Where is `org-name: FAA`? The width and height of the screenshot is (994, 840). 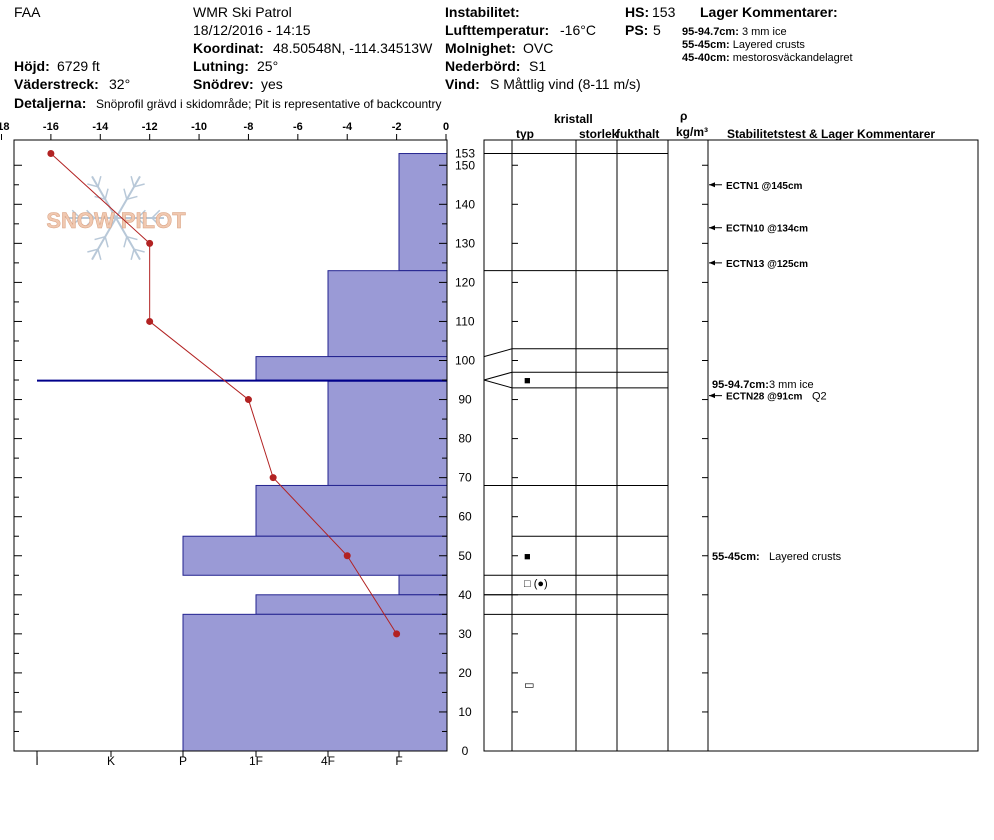 org-name: FAA is located at coordinates (27, 12).